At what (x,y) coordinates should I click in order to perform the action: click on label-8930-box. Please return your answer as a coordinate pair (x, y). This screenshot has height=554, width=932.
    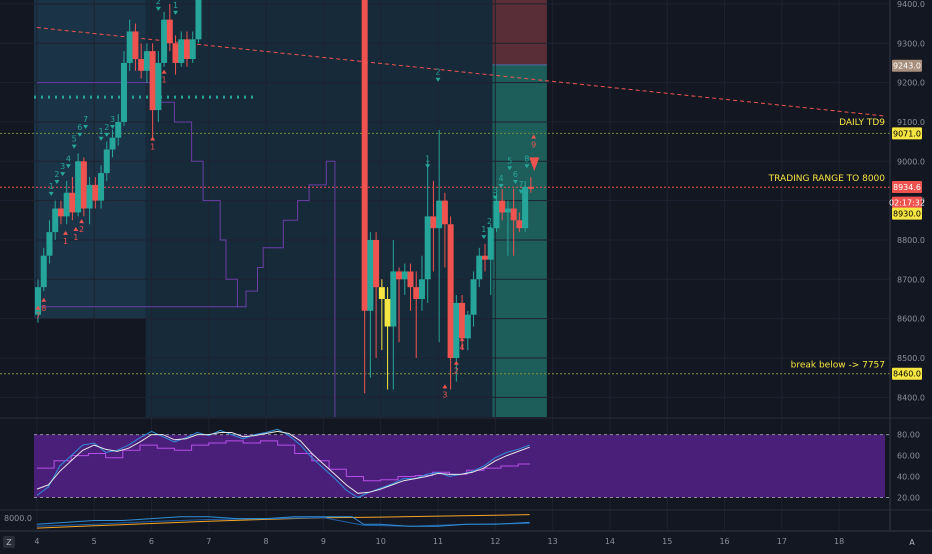
    Looking at the image, I should click on (907, 213).